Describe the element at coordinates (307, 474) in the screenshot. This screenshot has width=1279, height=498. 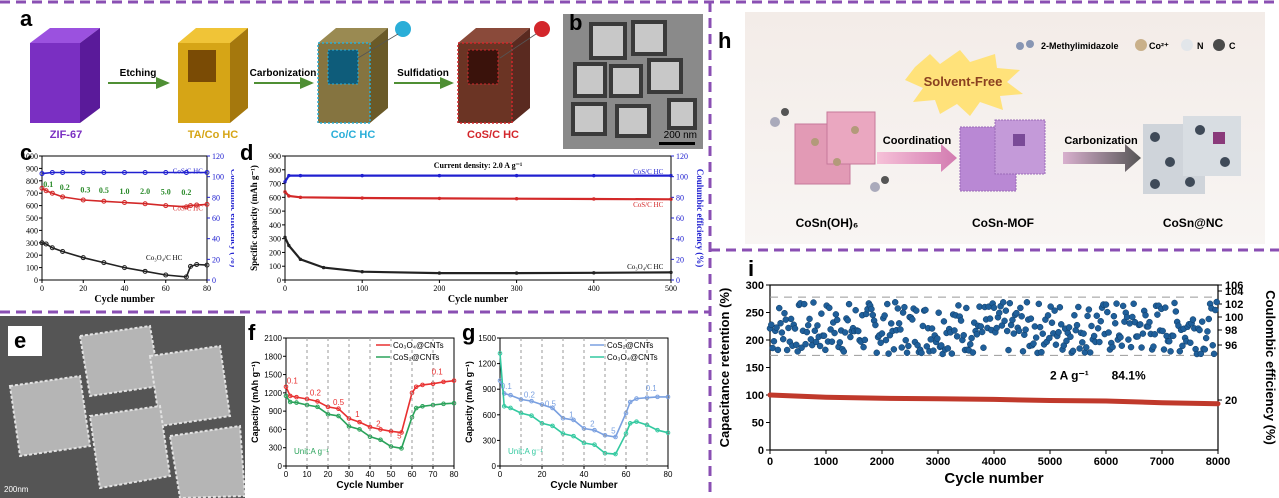
I see `x-tick-label: 10` at that location.